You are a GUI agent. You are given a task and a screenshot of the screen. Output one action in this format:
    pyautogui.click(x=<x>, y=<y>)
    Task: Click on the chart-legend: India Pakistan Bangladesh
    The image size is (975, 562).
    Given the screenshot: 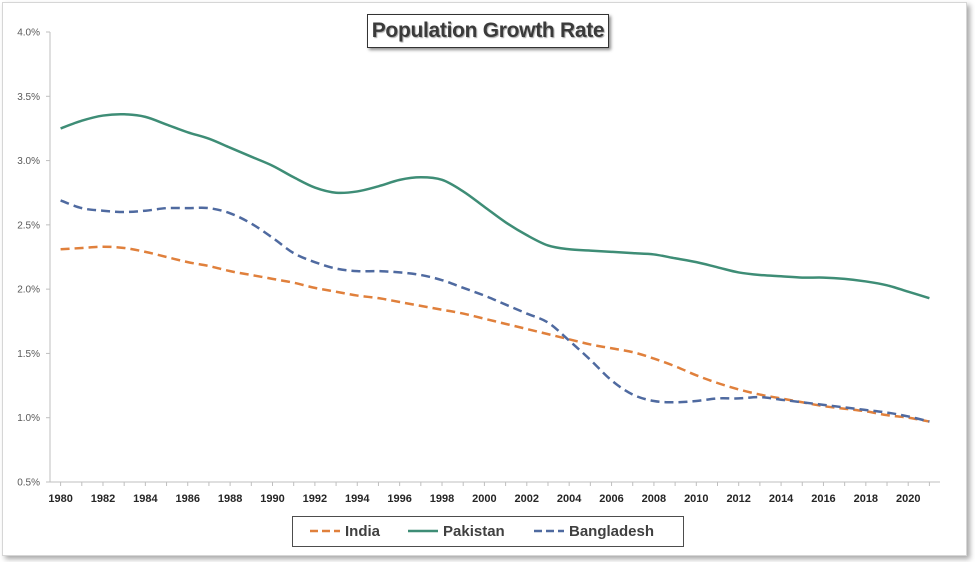 What is the action you would take?
    pyautogui.click(x=488, y=531)
    